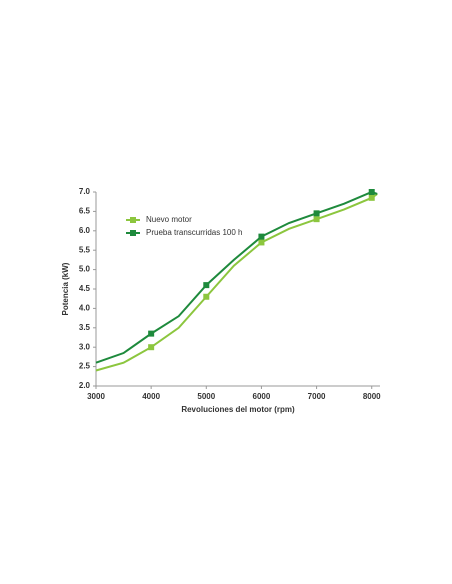 The width and height of the screenshot is (452, 584). I want to click on y-tick-label: 5.0, so click(85, 269).